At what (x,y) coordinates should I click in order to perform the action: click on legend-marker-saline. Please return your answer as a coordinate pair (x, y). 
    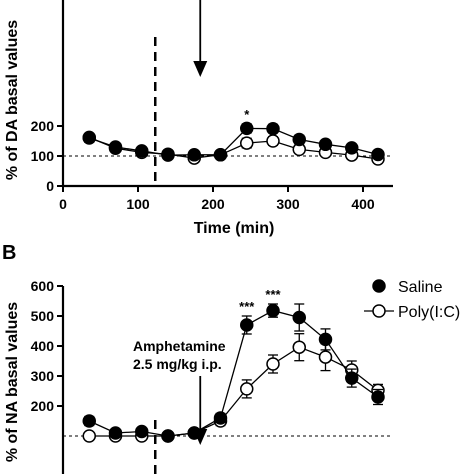
    Looking at the image, I should click on (379, 286).